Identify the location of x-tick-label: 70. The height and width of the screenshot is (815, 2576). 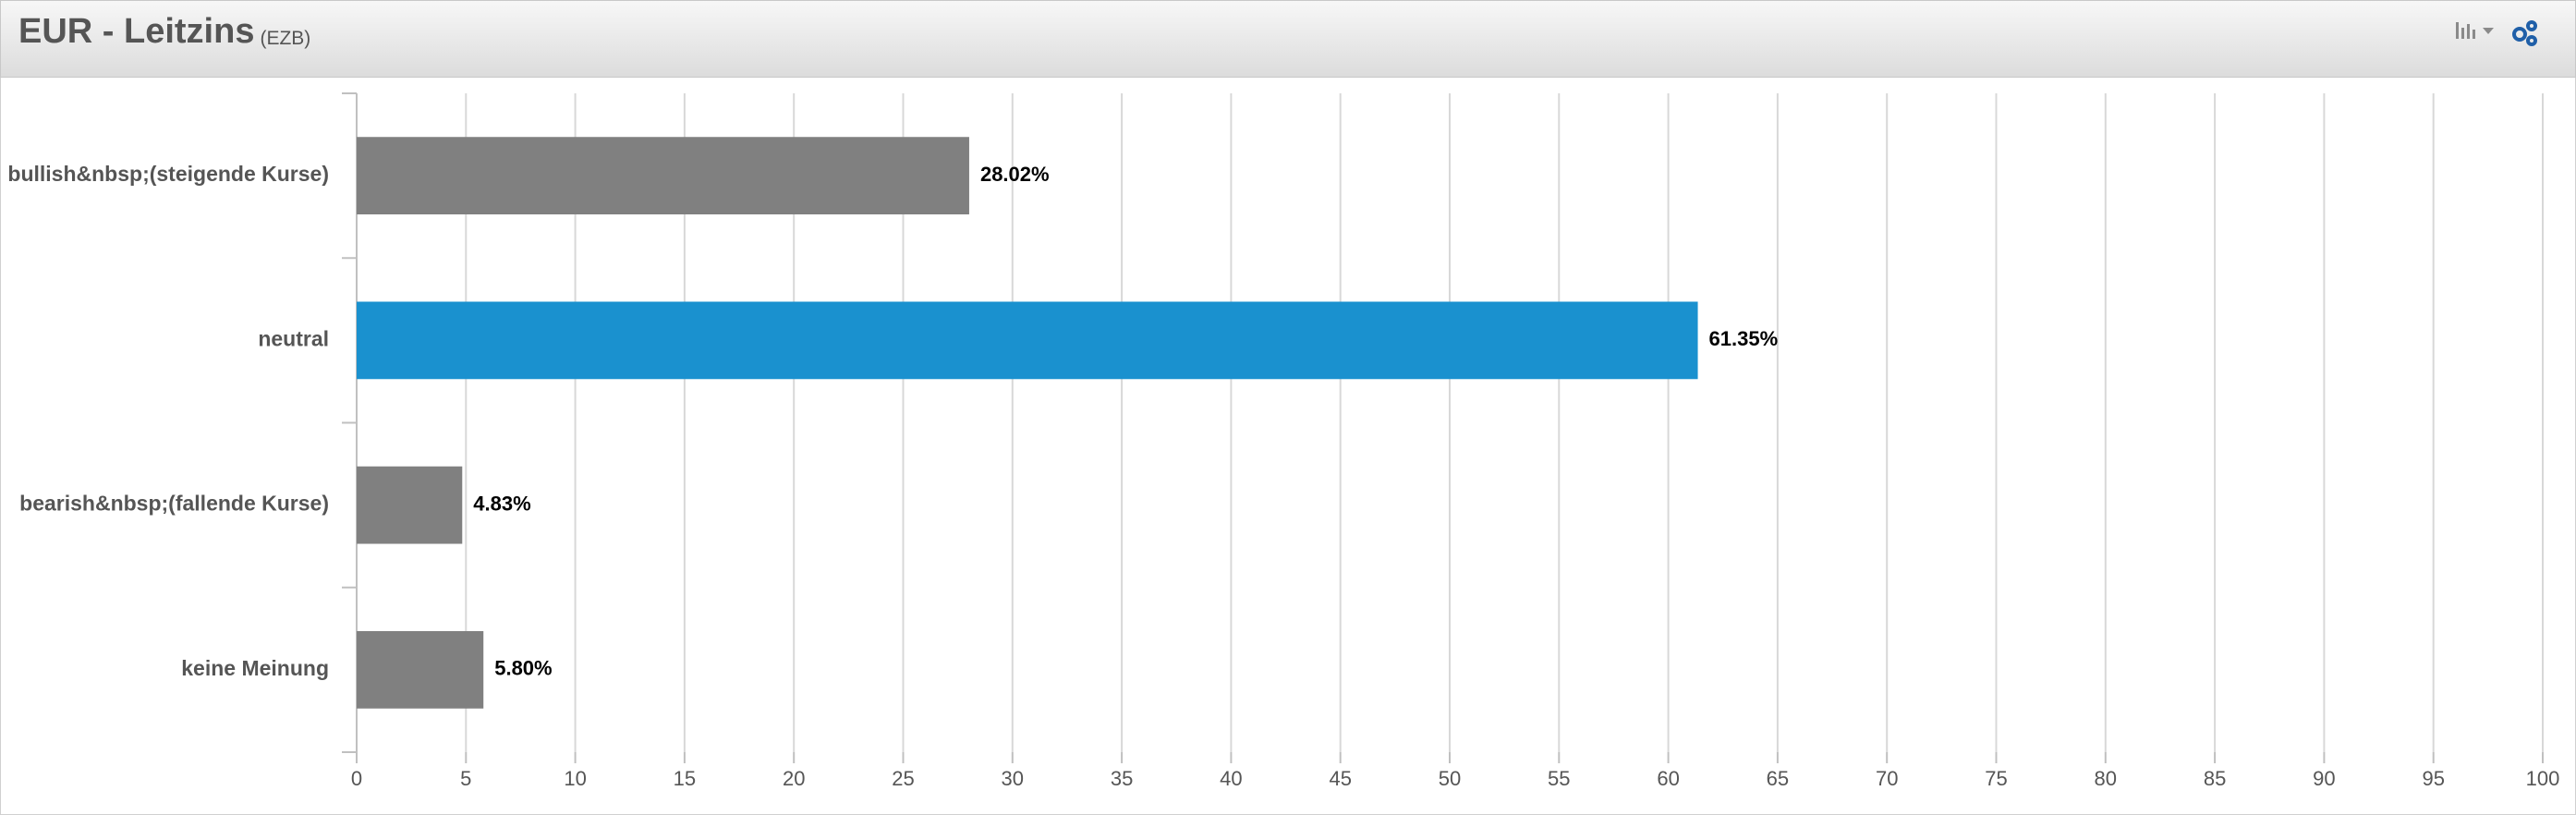
(1887, 778).